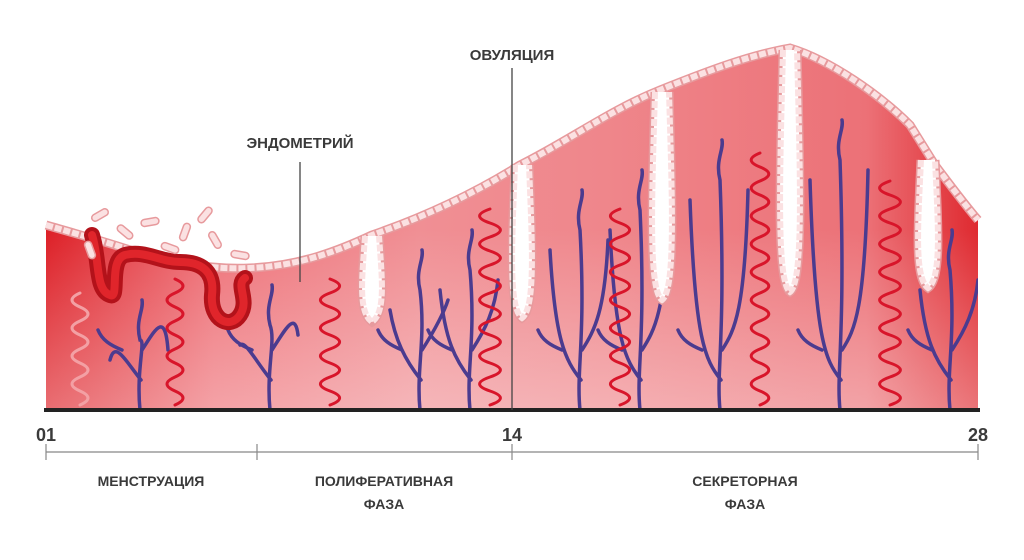 This screenshot has width=1024, height=560. What do you see at coordinates (46, 435) in the screenshot?
I see `day-label: 01` at bounding box center [46, 435].